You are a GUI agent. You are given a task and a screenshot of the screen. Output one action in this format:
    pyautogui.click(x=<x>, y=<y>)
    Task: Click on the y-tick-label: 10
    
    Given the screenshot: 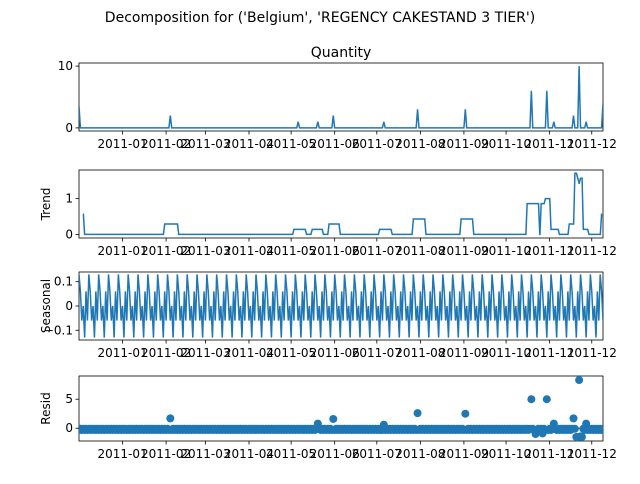 What is the action you would take?
    pyautogui.click(x=65, y=66)
    